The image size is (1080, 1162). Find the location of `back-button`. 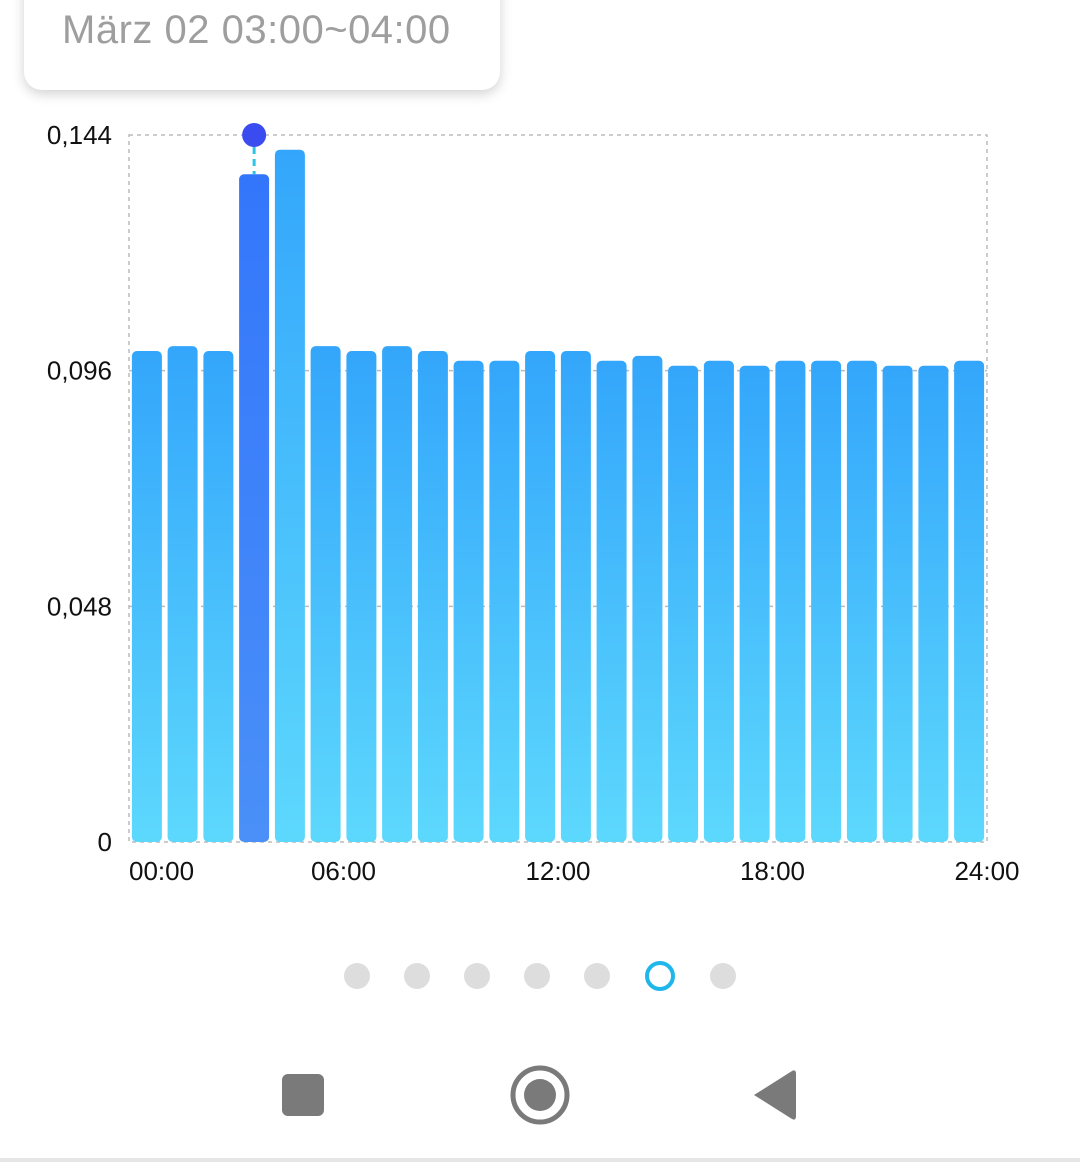

back-button is located at coordinates (775, 1095).